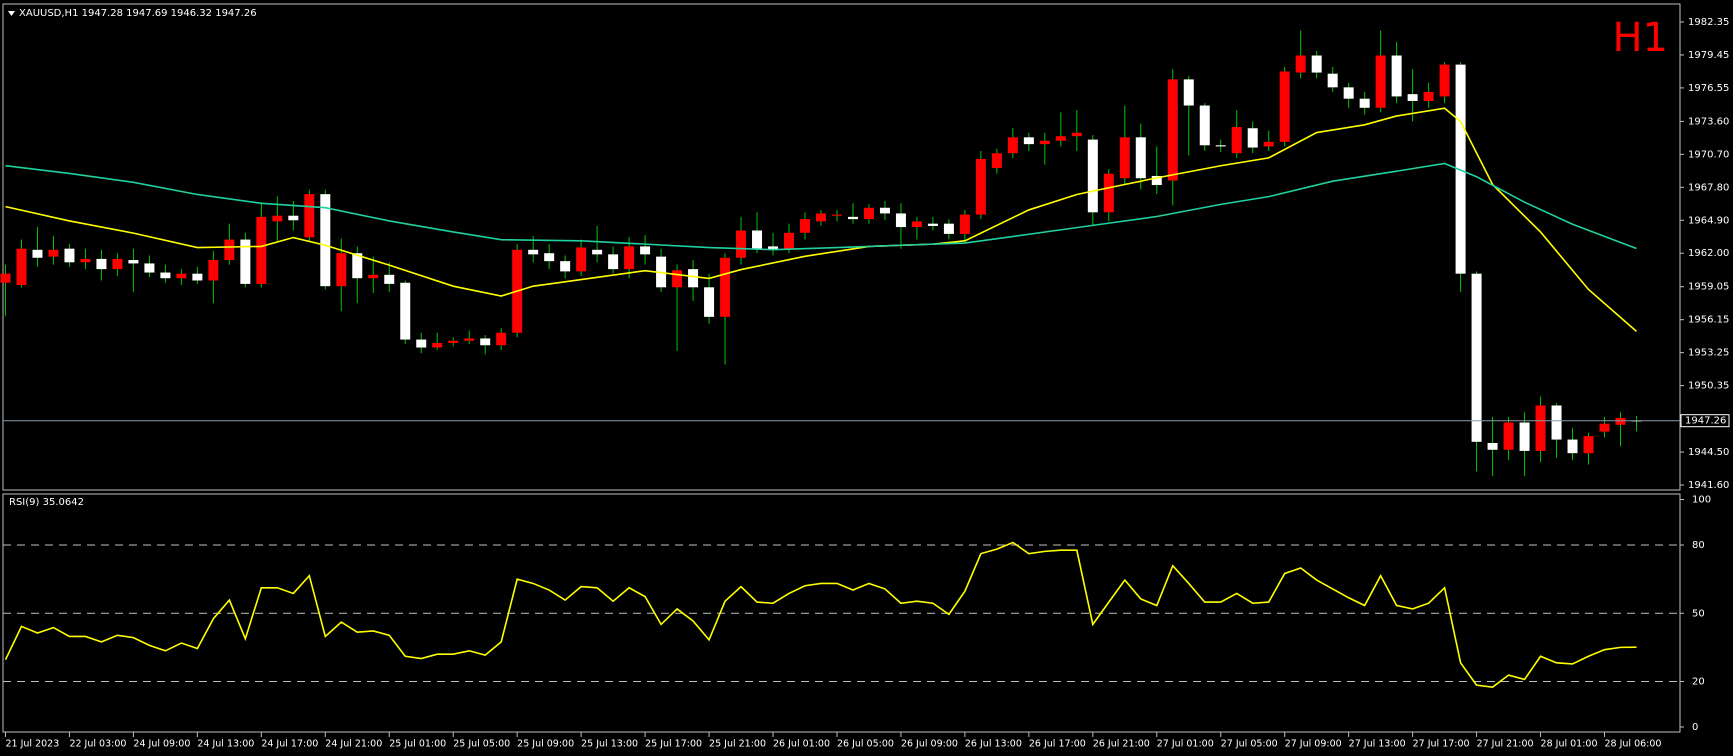 The height and width of the screenshot is (756, 1733). Describe the element at coordinates (1708, 22) in the screenshot. I see `y-tick-label: 1982.35` at that location.